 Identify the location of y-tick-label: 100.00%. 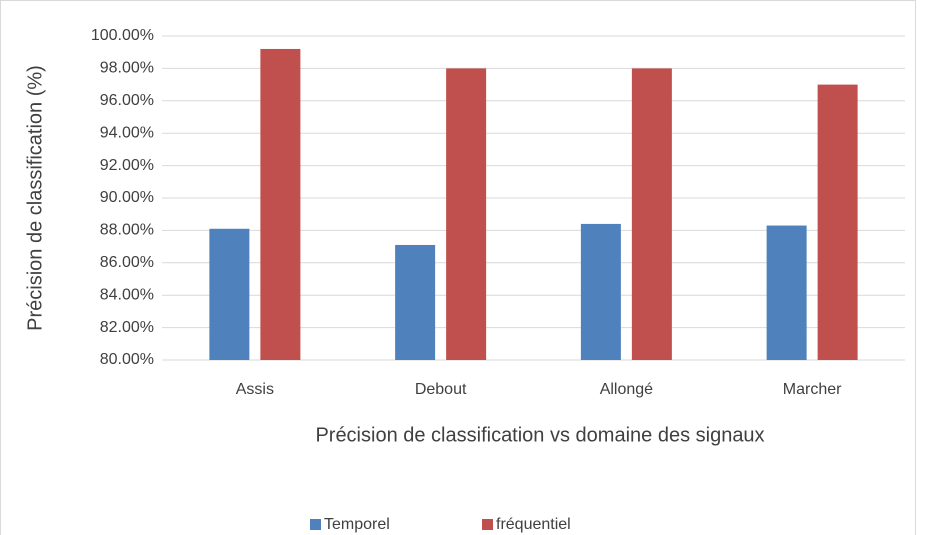
(122, 35).